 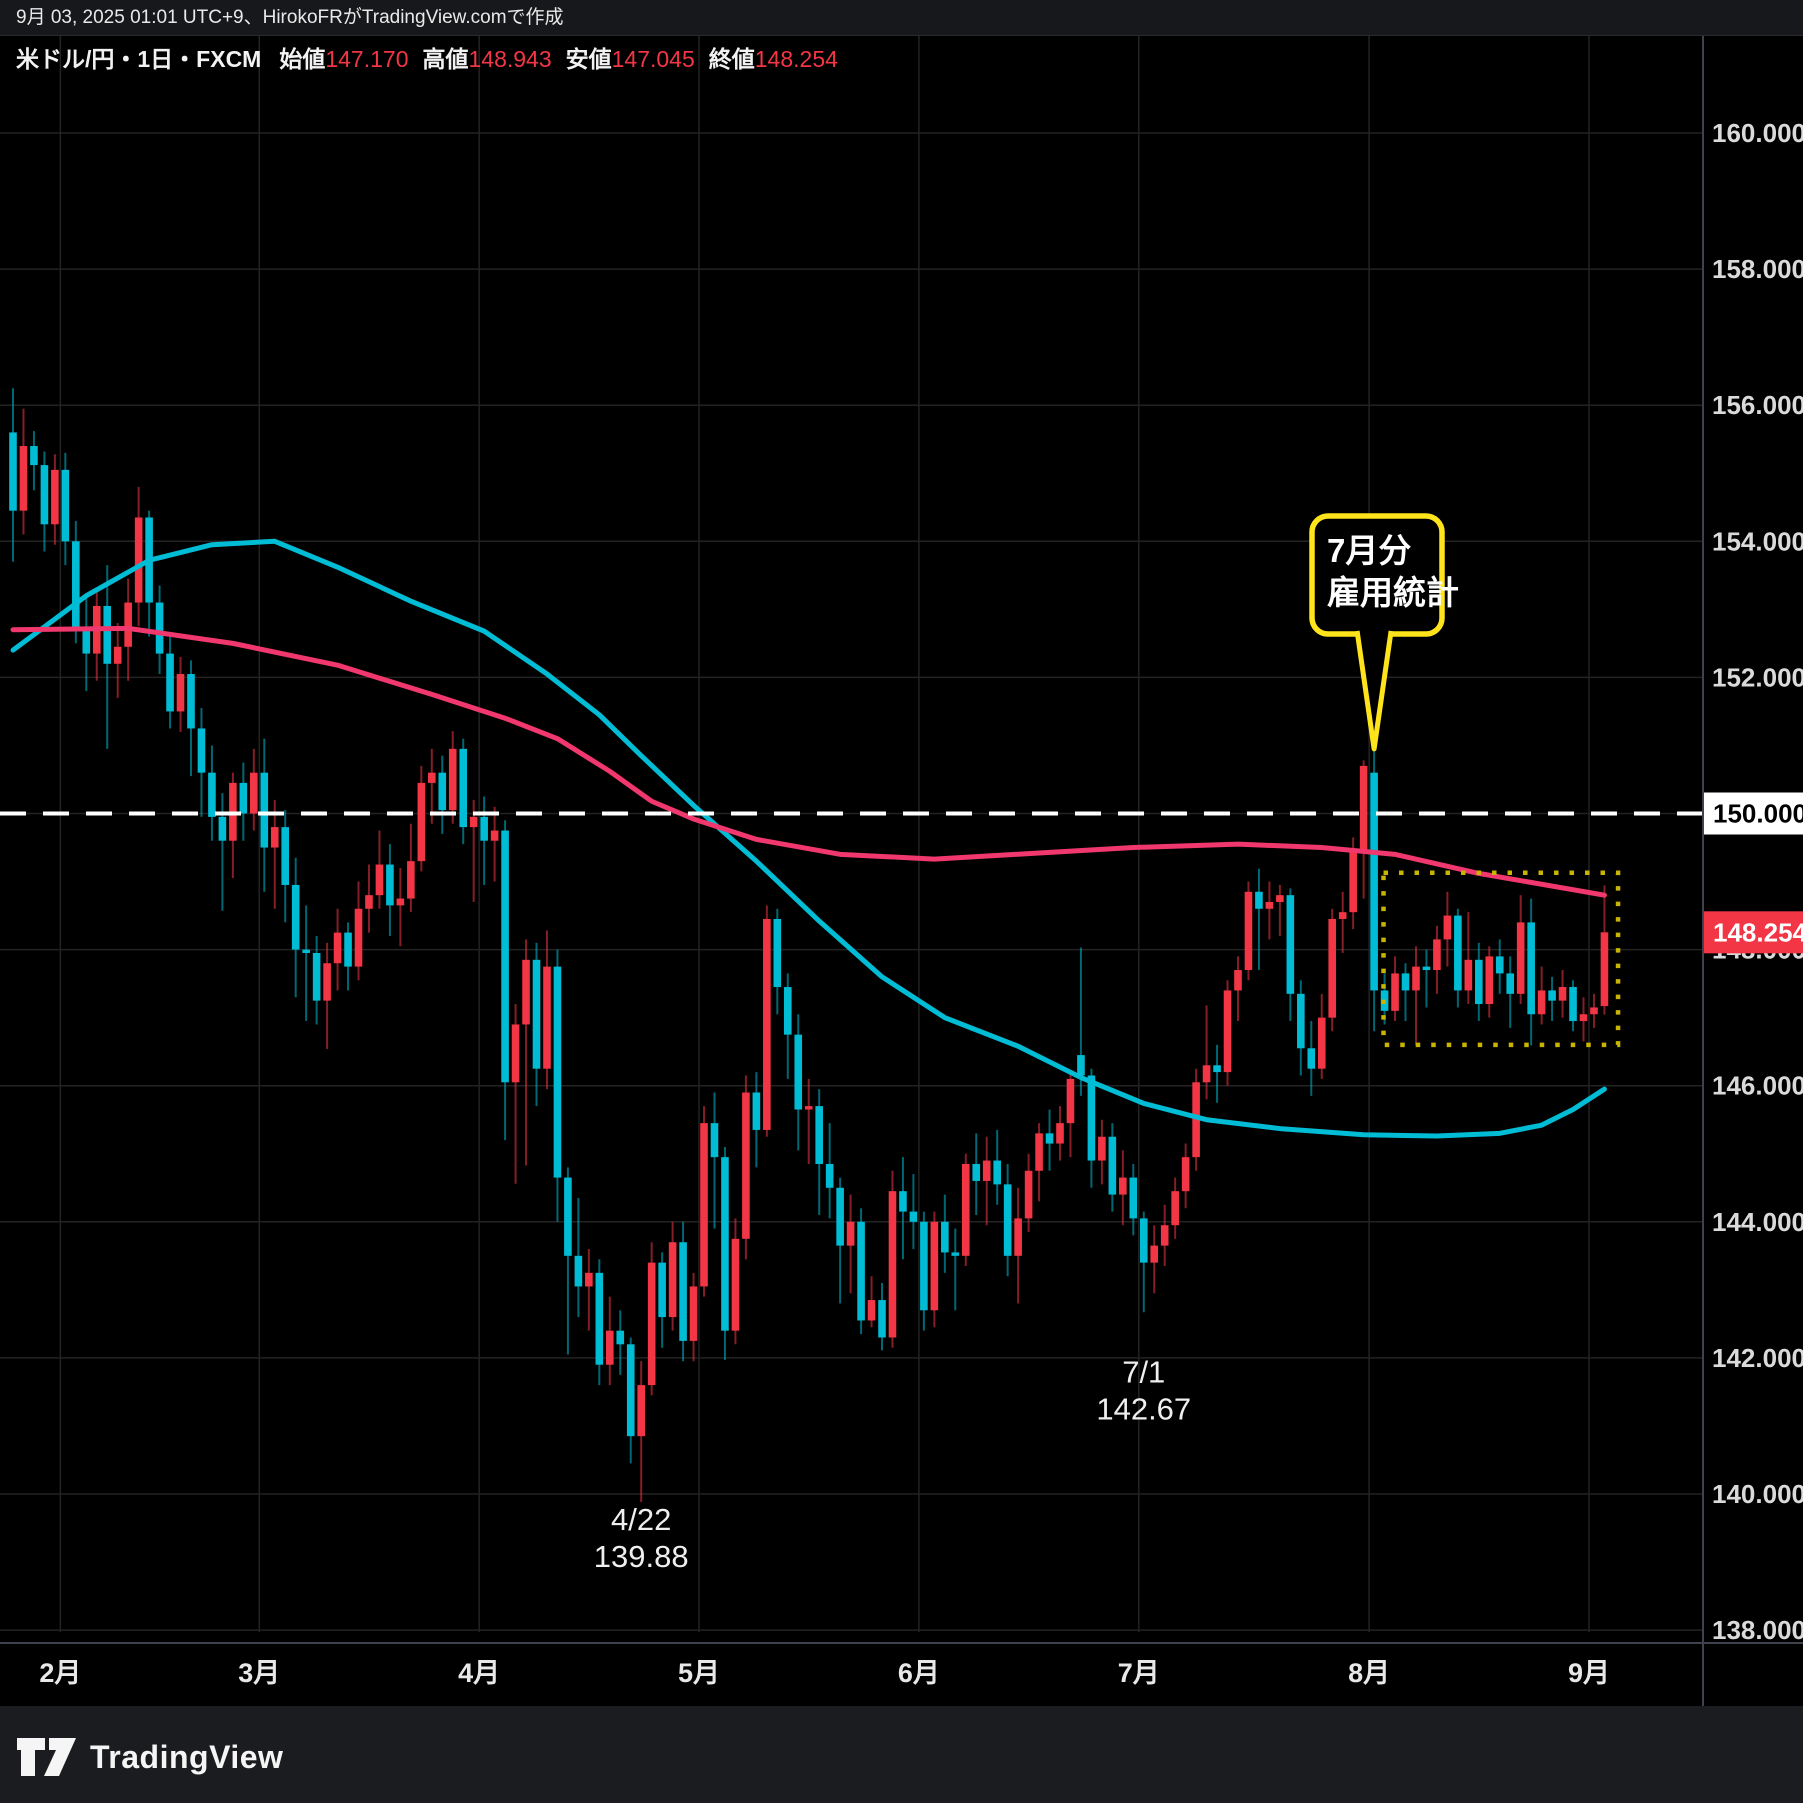 What do you see at coordinates (808, 761) in the screenshot?
I see `ma-line-pink` at bounding box center [808, 761].